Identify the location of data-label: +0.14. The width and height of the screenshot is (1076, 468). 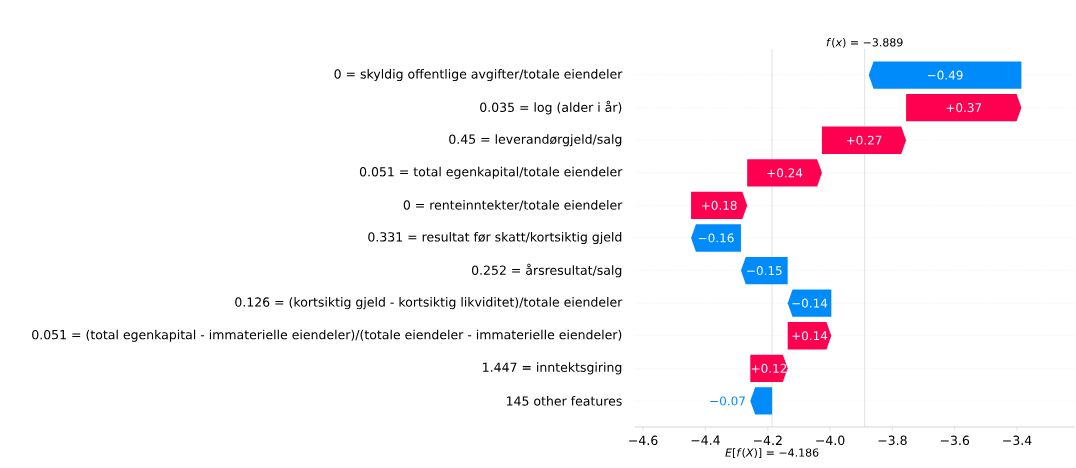
(810, 336).